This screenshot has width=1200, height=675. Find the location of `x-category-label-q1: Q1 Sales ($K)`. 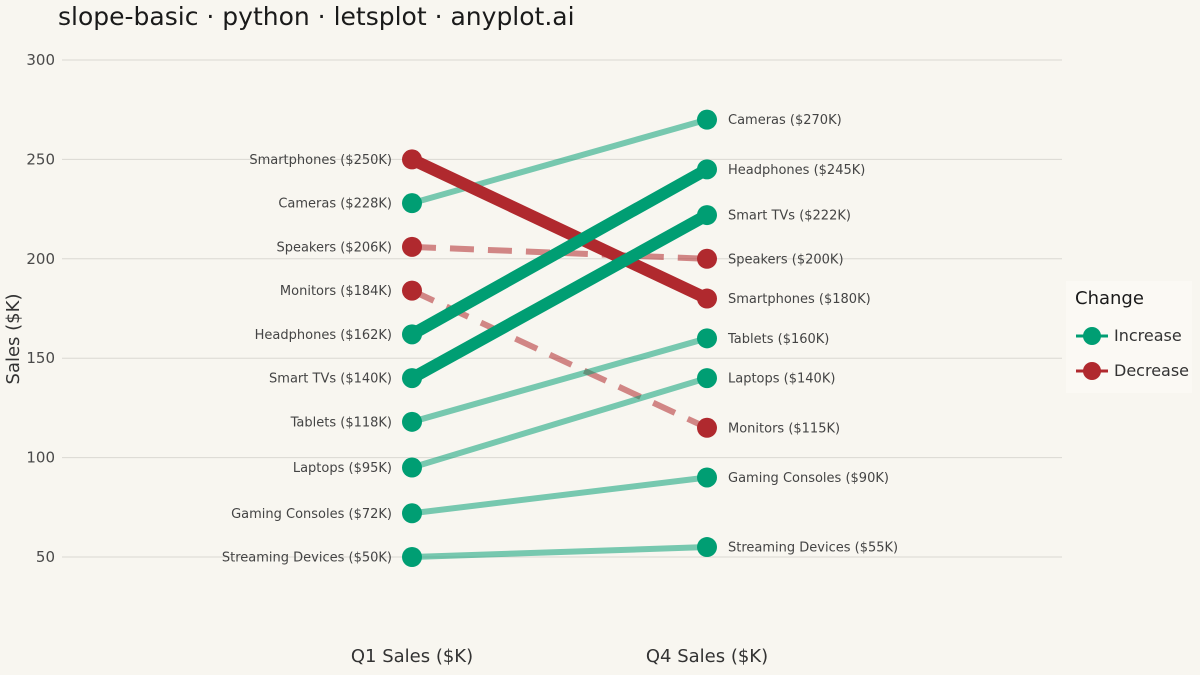

x-category-label-q1: Q1 Sales ($K) is located at coordinates (412, 656).